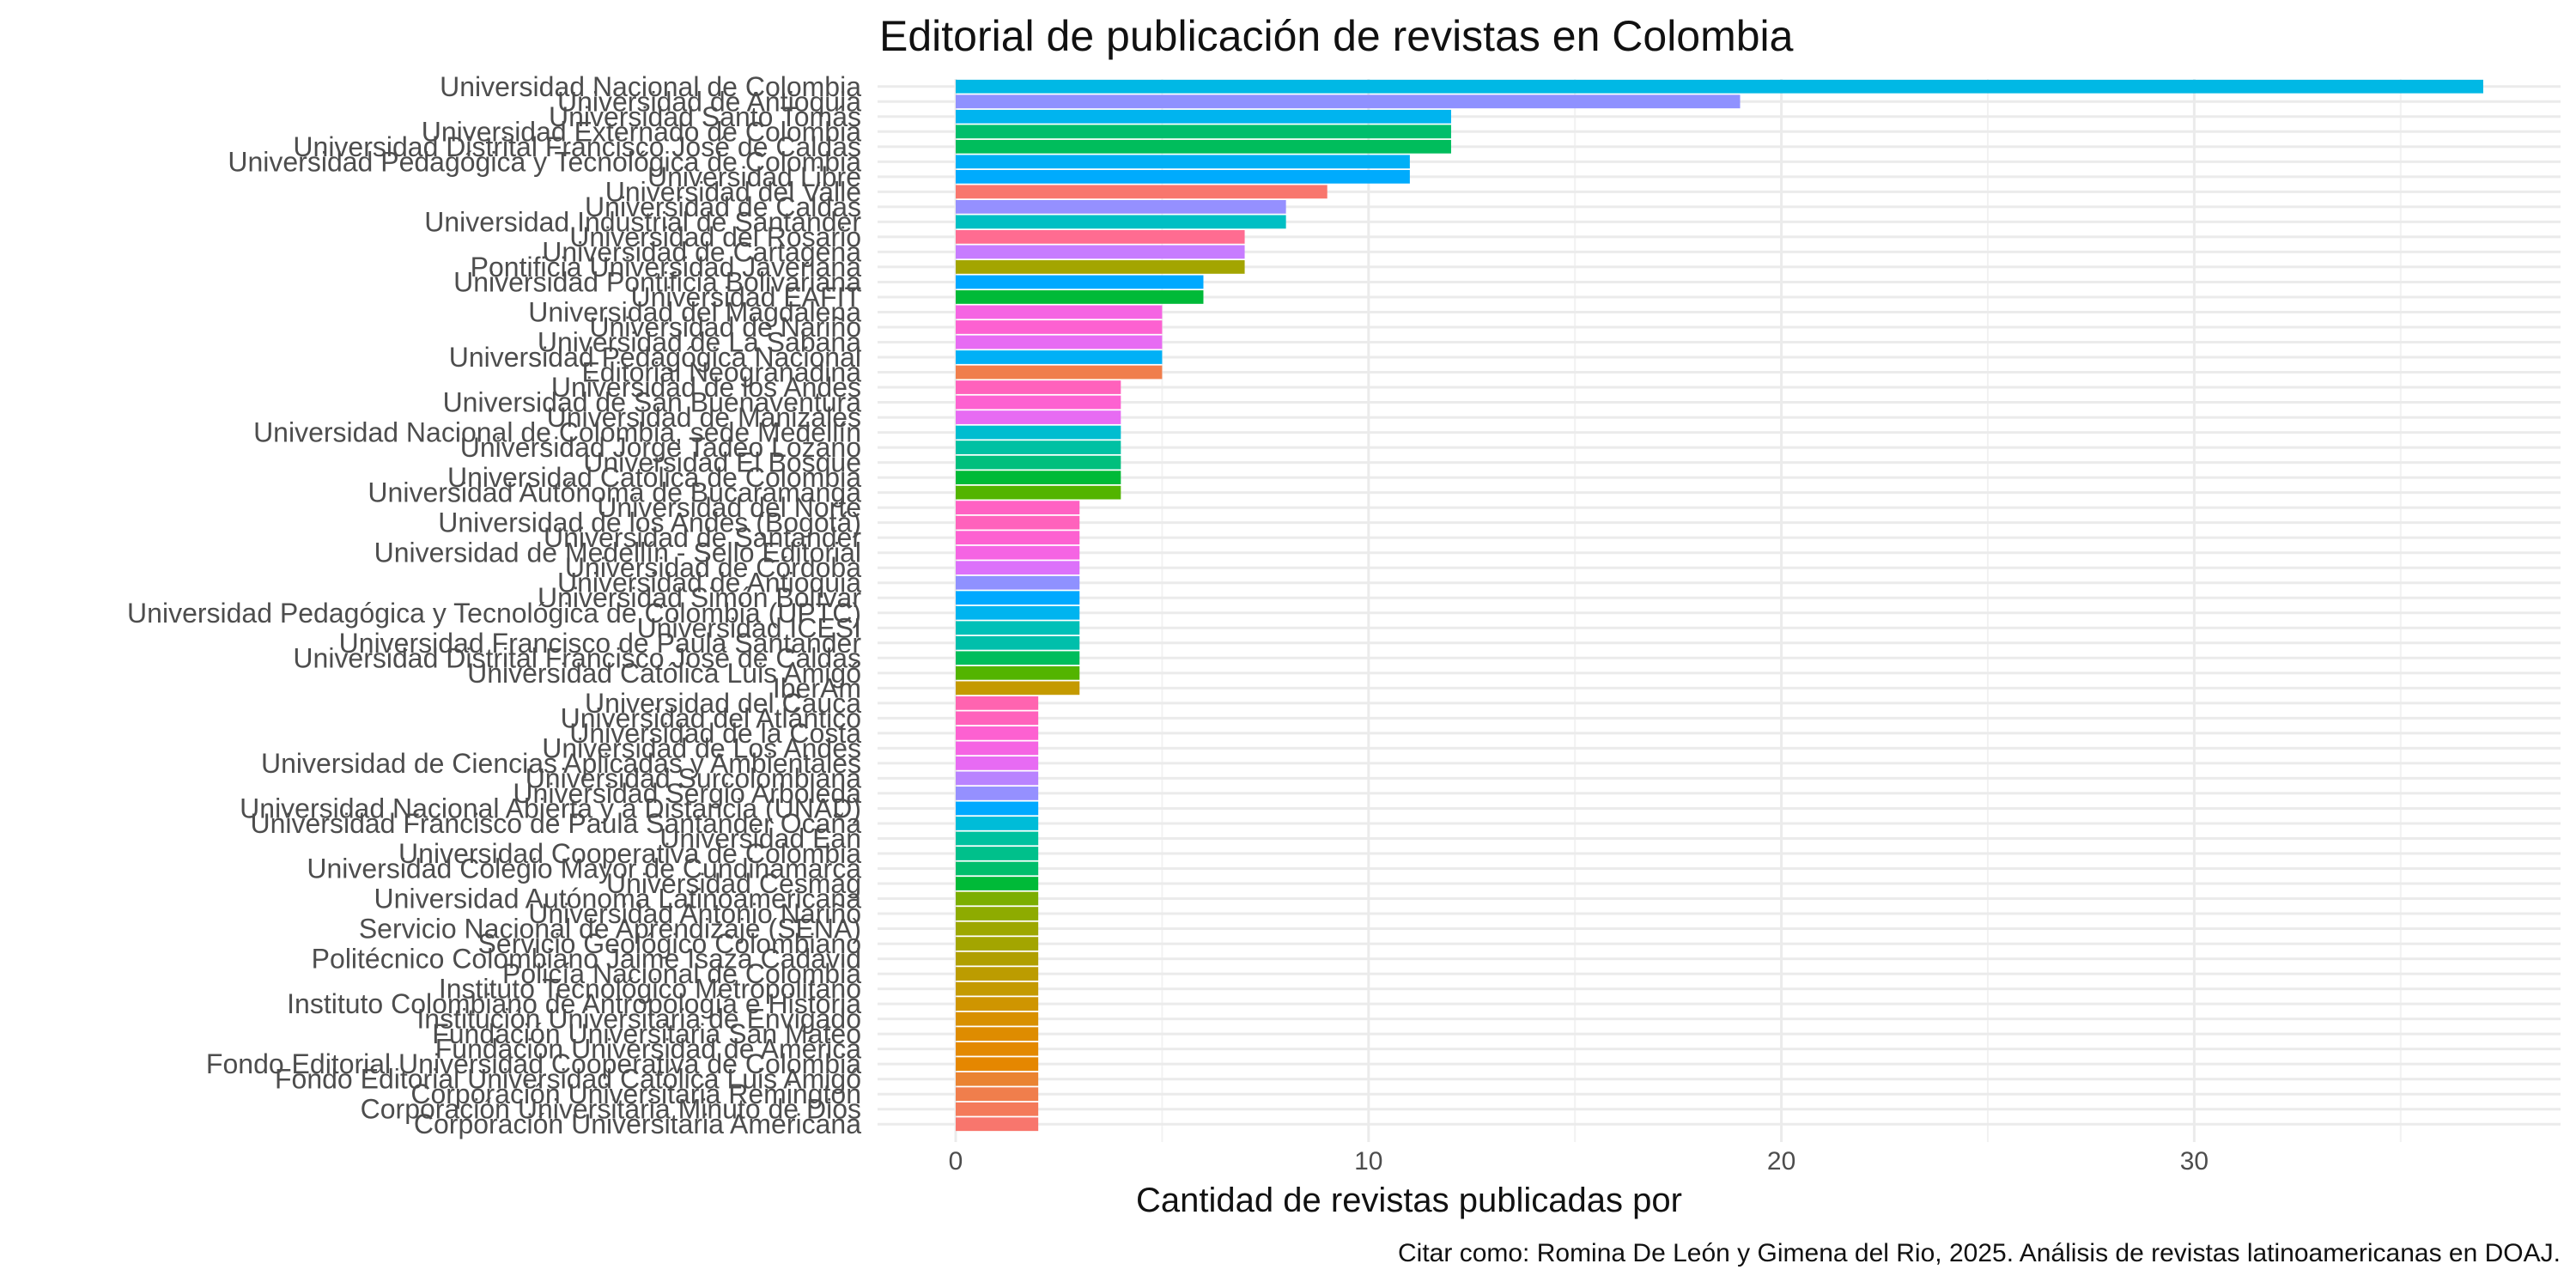 The width and height of the screenshot is (2576, 1288). I want to click on y-tick-label: Universidad Católica Luis Amigó, so click(664, 673).